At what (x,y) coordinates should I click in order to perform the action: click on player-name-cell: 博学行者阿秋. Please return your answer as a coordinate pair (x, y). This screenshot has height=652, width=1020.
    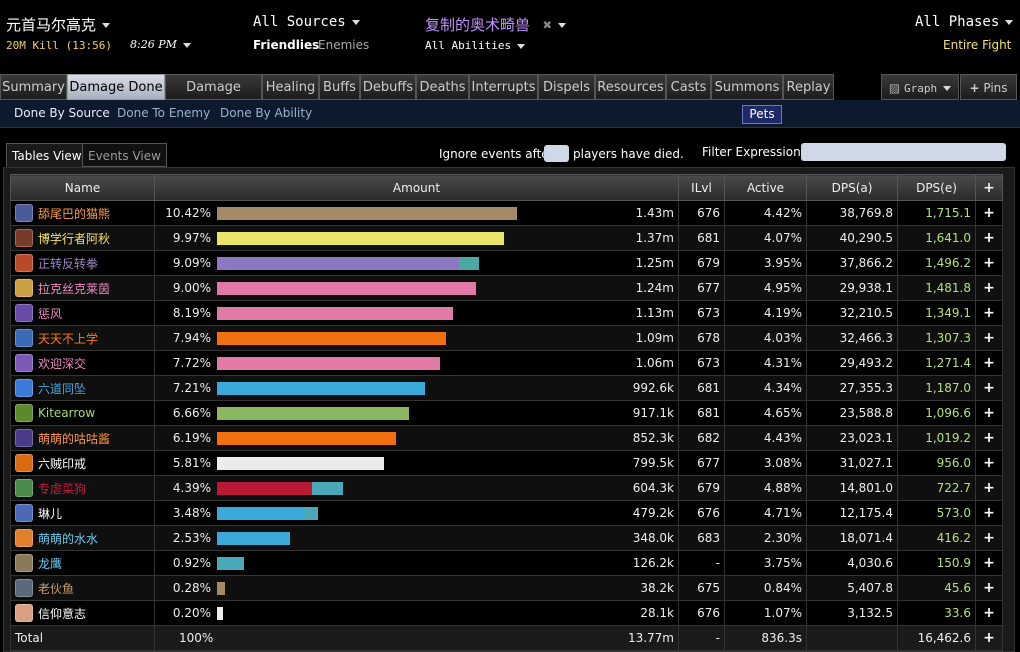
    Looking at the image, I should click on (82, 238).